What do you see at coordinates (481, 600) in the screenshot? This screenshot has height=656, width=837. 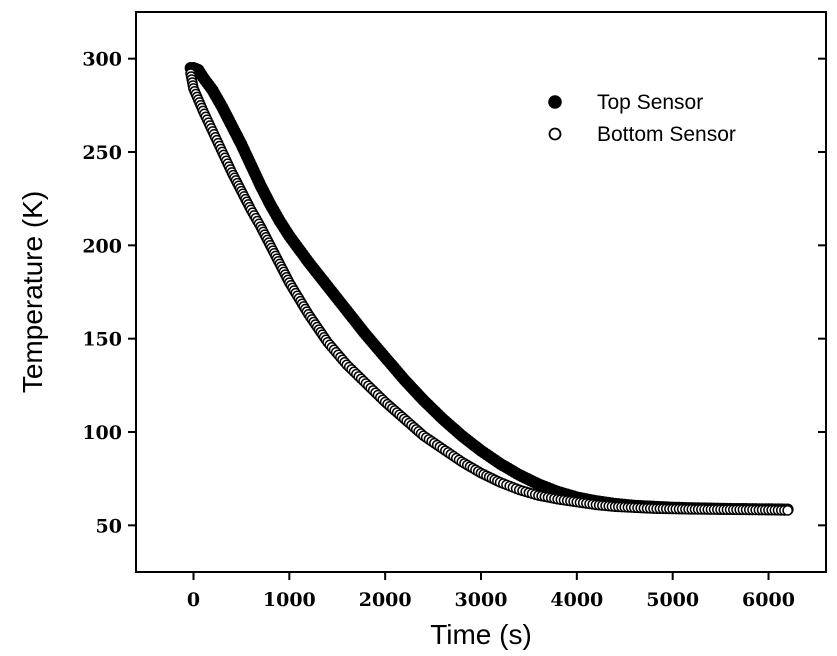 I see `x-tick-label: 3000` at bounding box center [481, 600].